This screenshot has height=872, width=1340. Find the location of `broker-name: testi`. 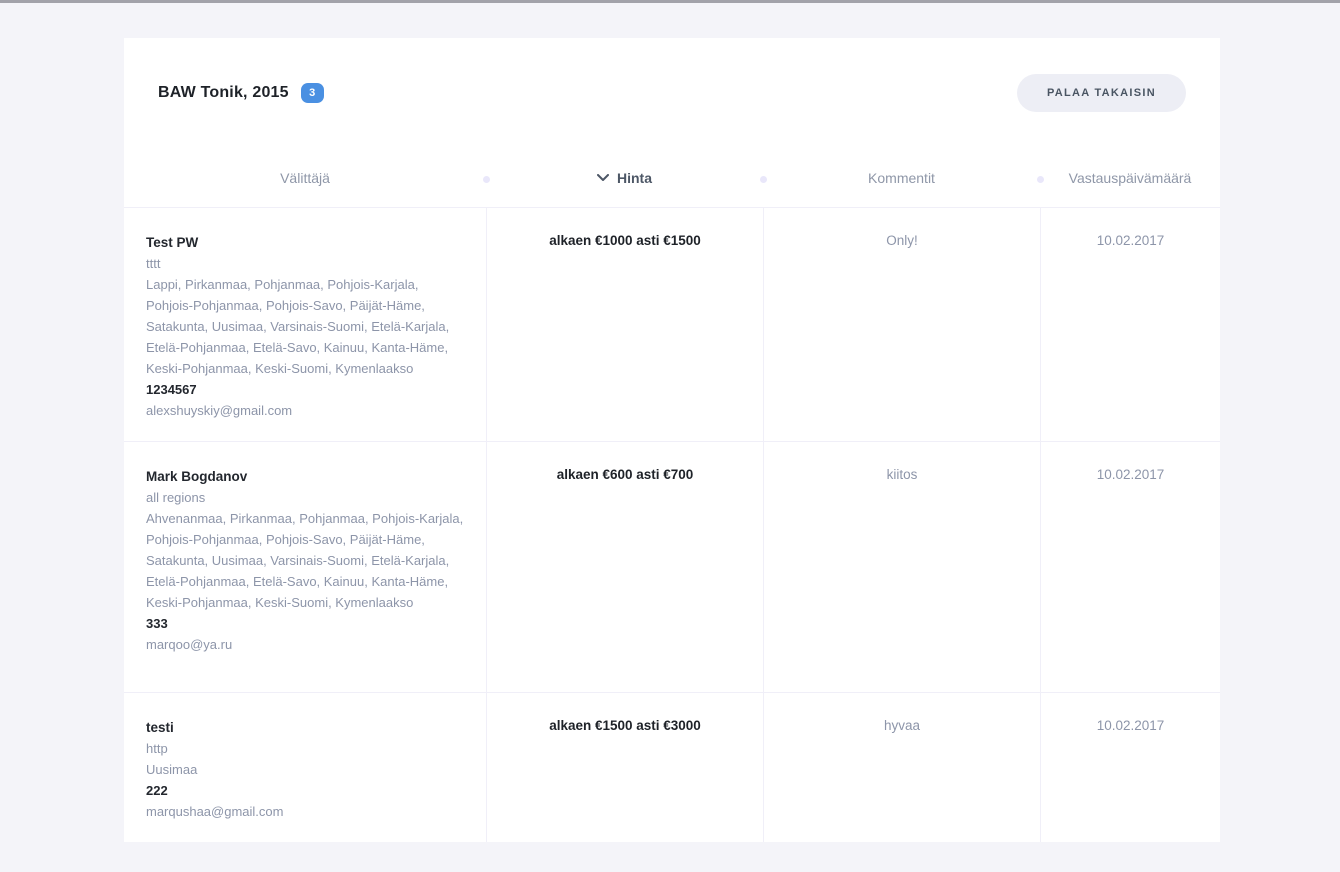

broker-name: testi is located at coordinates (160, 727).